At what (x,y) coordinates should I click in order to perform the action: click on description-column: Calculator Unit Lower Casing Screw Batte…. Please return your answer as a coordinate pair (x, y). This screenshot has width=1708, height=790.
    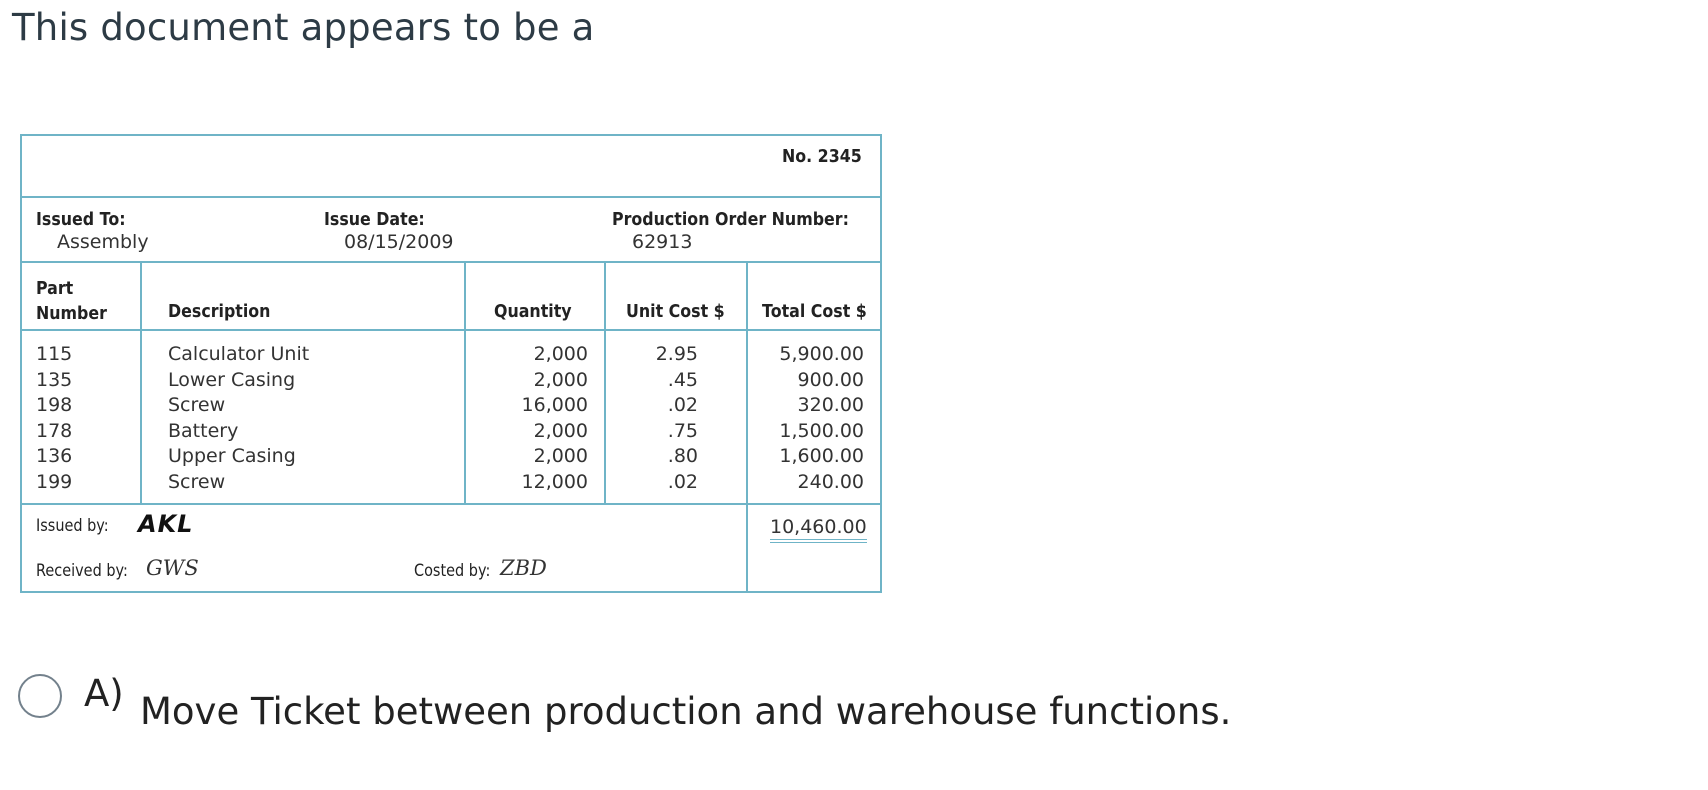
    Looking at the image, I should click on (238, 419).